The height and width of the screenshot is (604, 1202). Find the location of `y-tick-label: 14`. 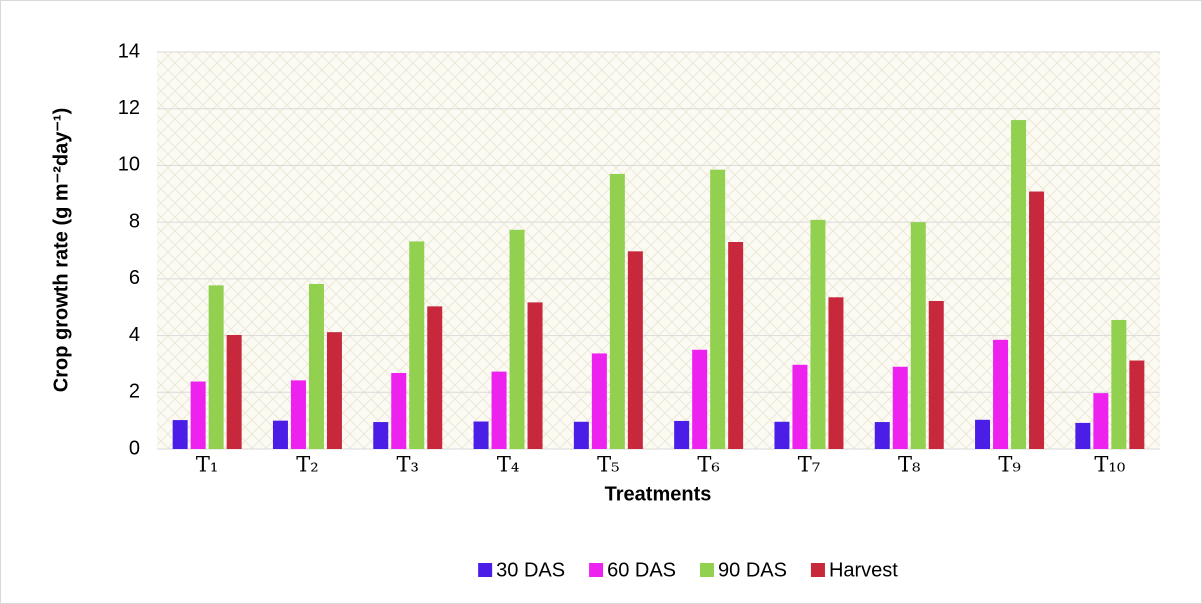

y-tick-label: 14 is located at coordinates (129, 51).